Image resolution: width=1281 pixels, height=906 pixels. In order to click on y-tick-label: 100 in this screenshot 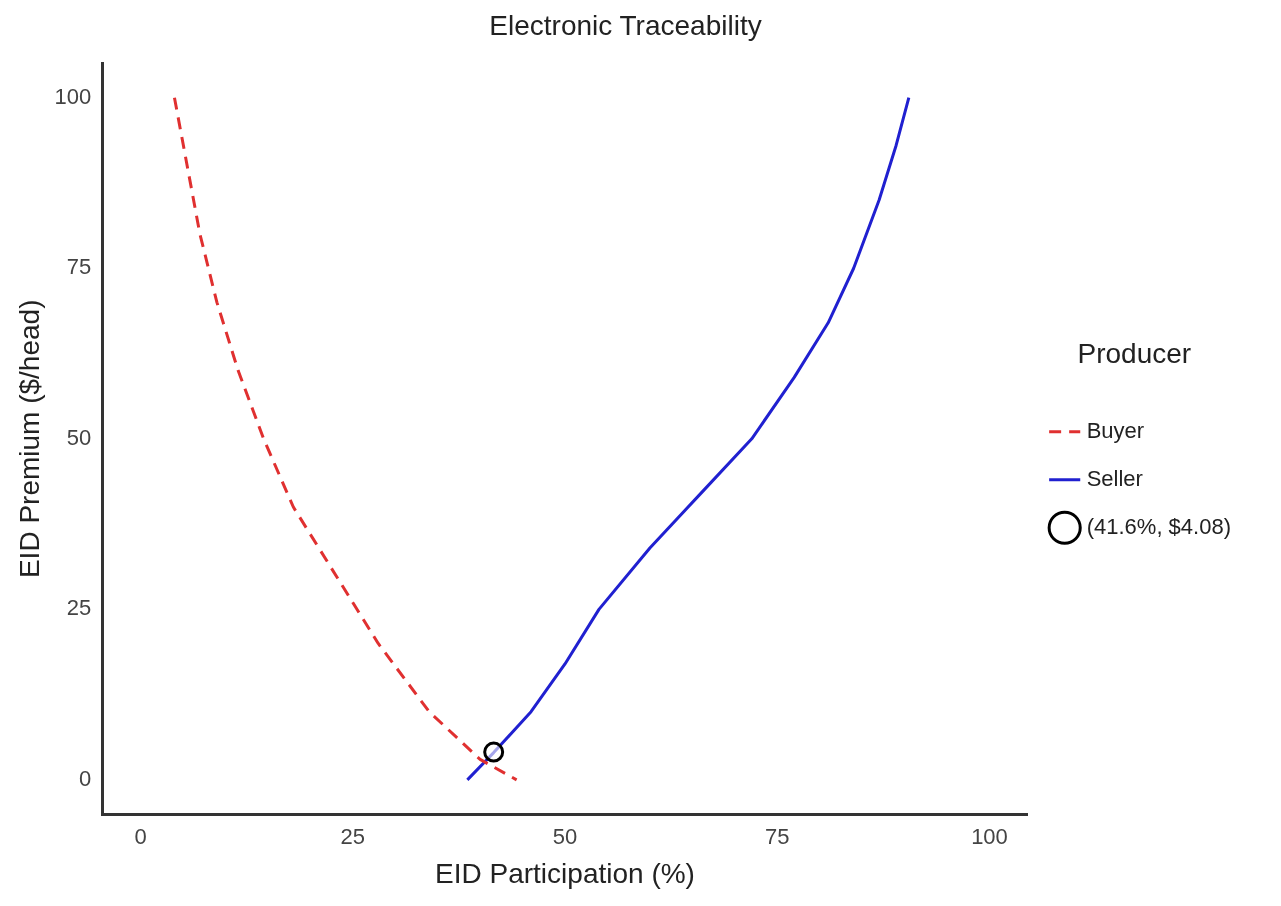, I will do `click(73, 96)`.